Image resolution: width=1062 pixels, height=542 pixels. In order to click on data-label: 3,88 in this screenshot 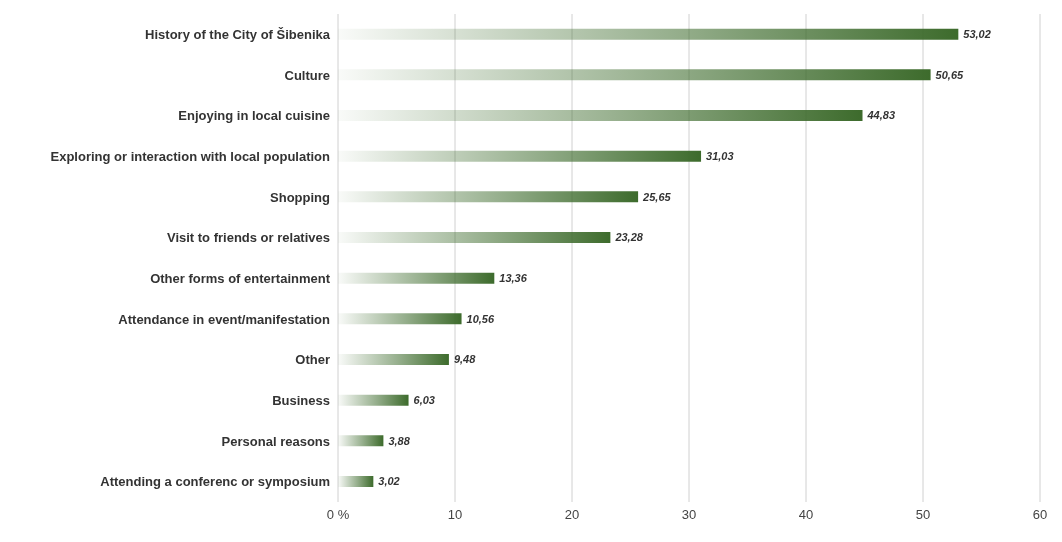, I will do `click(399, 440)`.